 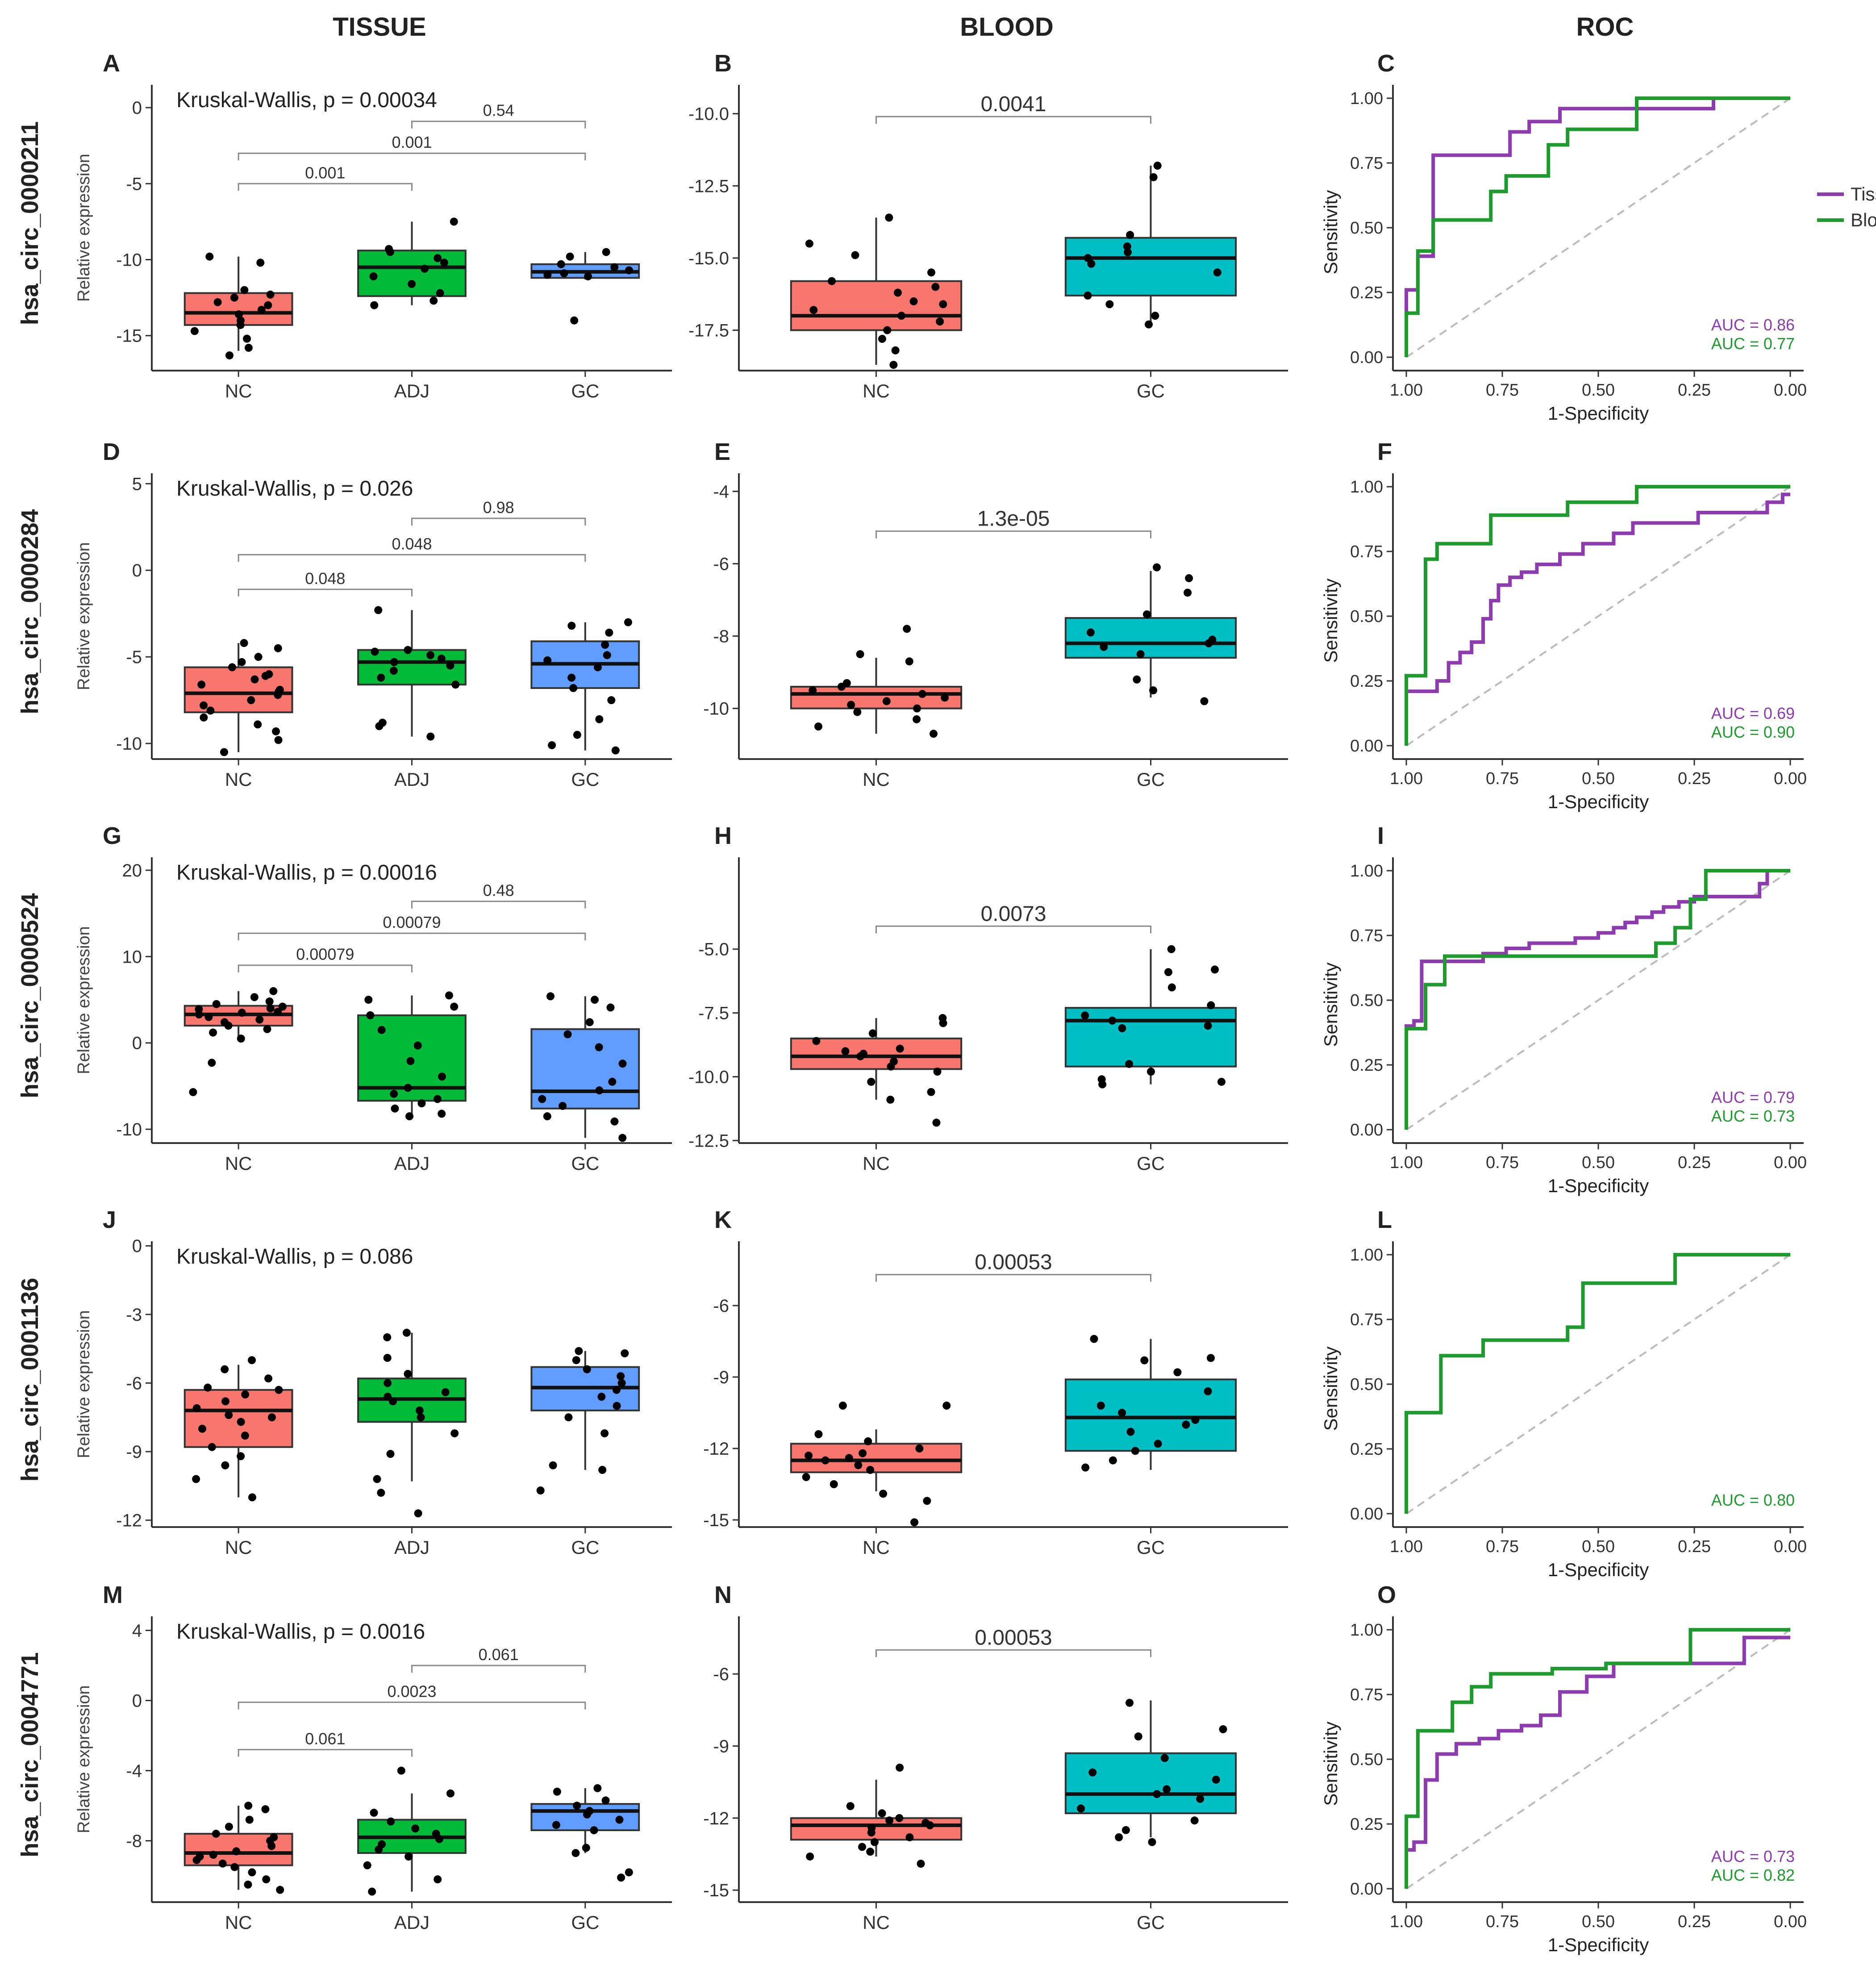 What do you see at coordinates (723, 1219) in the screenshot?
I see `panel-letter: K` at bounding box center [723, 1219].